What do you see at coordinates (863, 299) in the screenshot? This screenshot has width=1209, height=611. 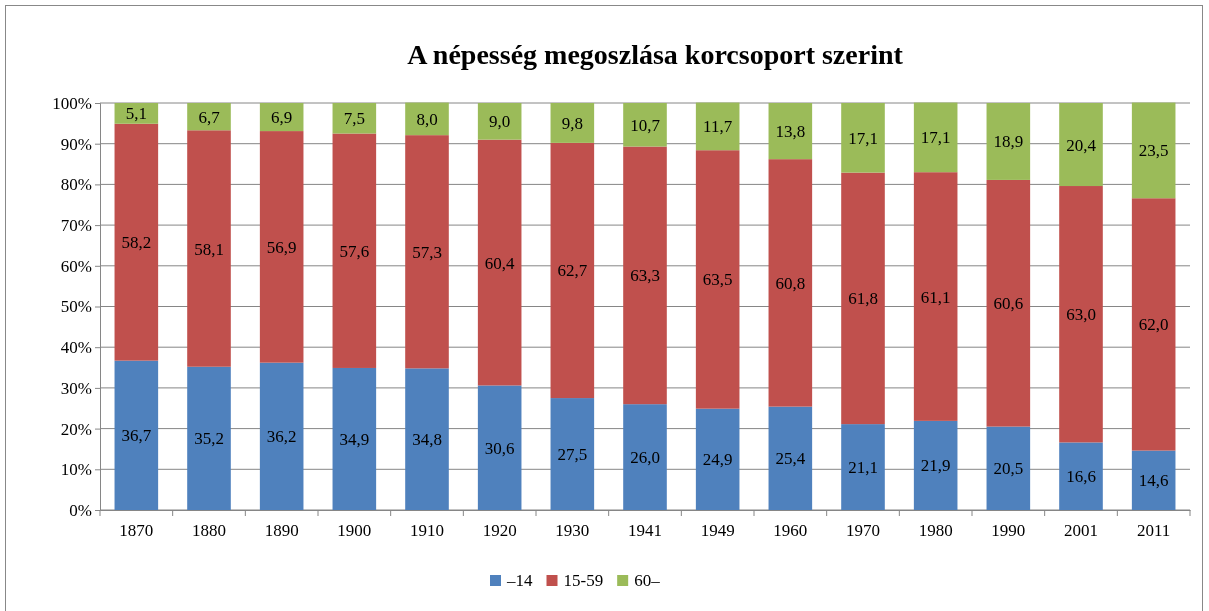 I see `data-label: 61,8` at bounding box center [863, 299].